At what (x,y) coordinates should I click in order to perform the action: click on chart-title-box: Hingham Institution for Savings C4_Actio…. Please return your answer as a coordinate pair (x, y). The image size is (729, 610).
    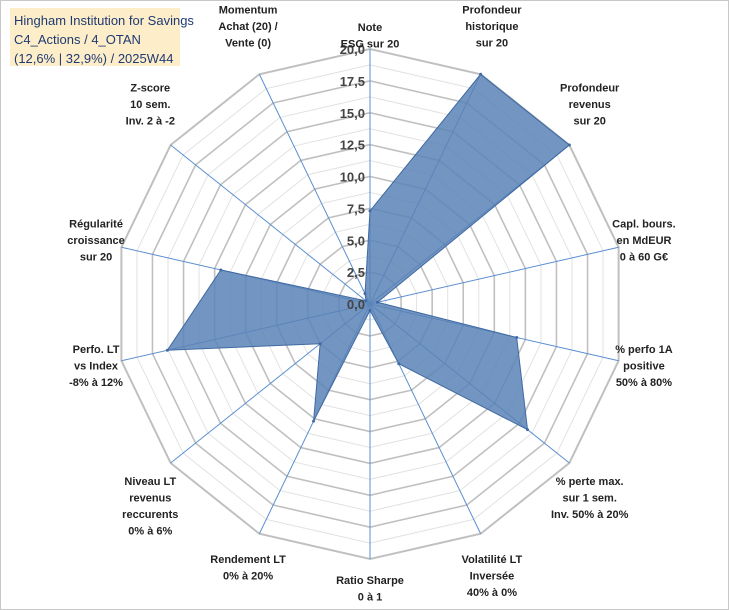
    Looking at the image, I should click on (102, 37).